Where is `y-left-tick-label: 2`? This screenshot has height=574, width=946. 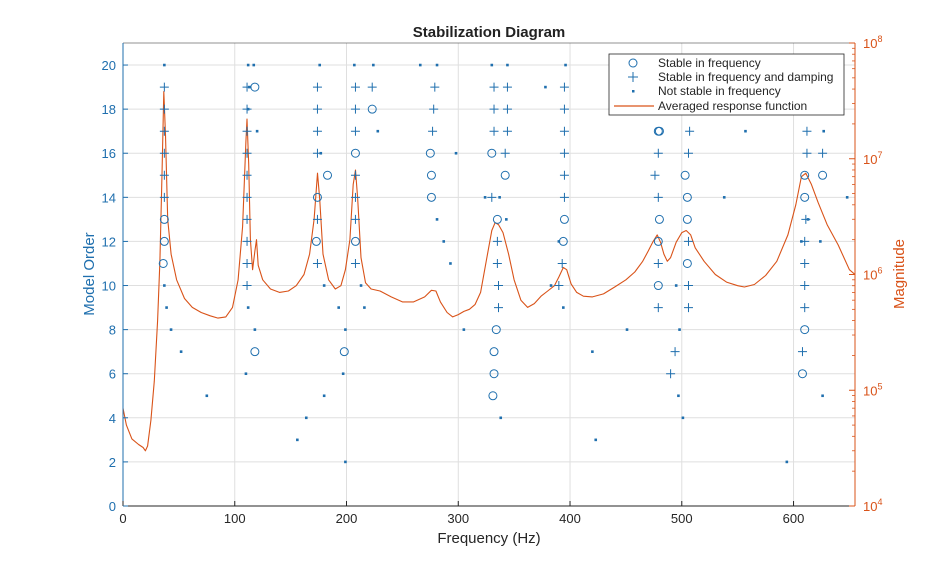 y-left-tick-label: 2 is located at coordinates (112, 462).